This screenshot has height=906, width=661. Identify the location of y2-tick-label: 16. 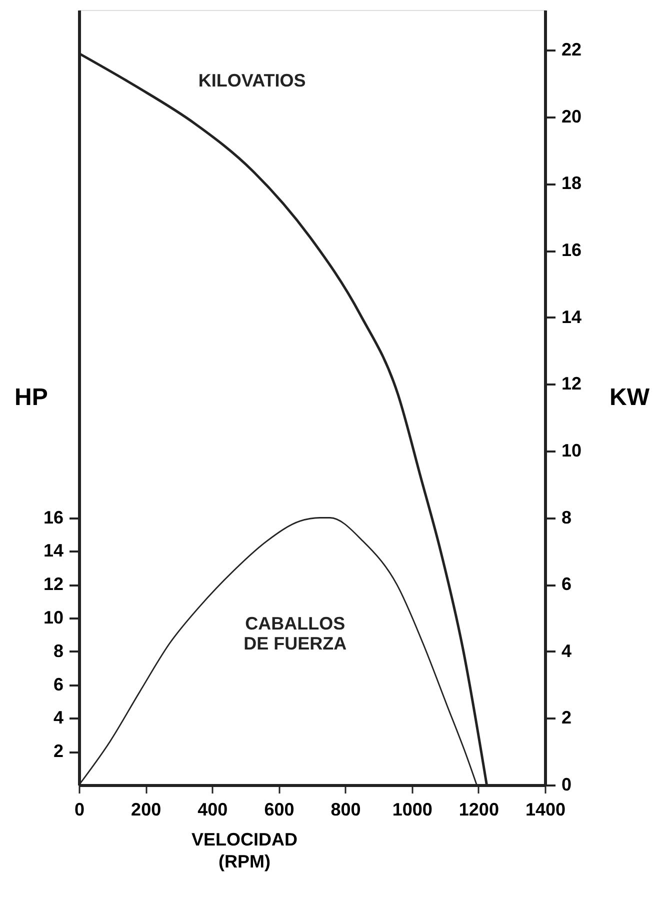
(572, 250).